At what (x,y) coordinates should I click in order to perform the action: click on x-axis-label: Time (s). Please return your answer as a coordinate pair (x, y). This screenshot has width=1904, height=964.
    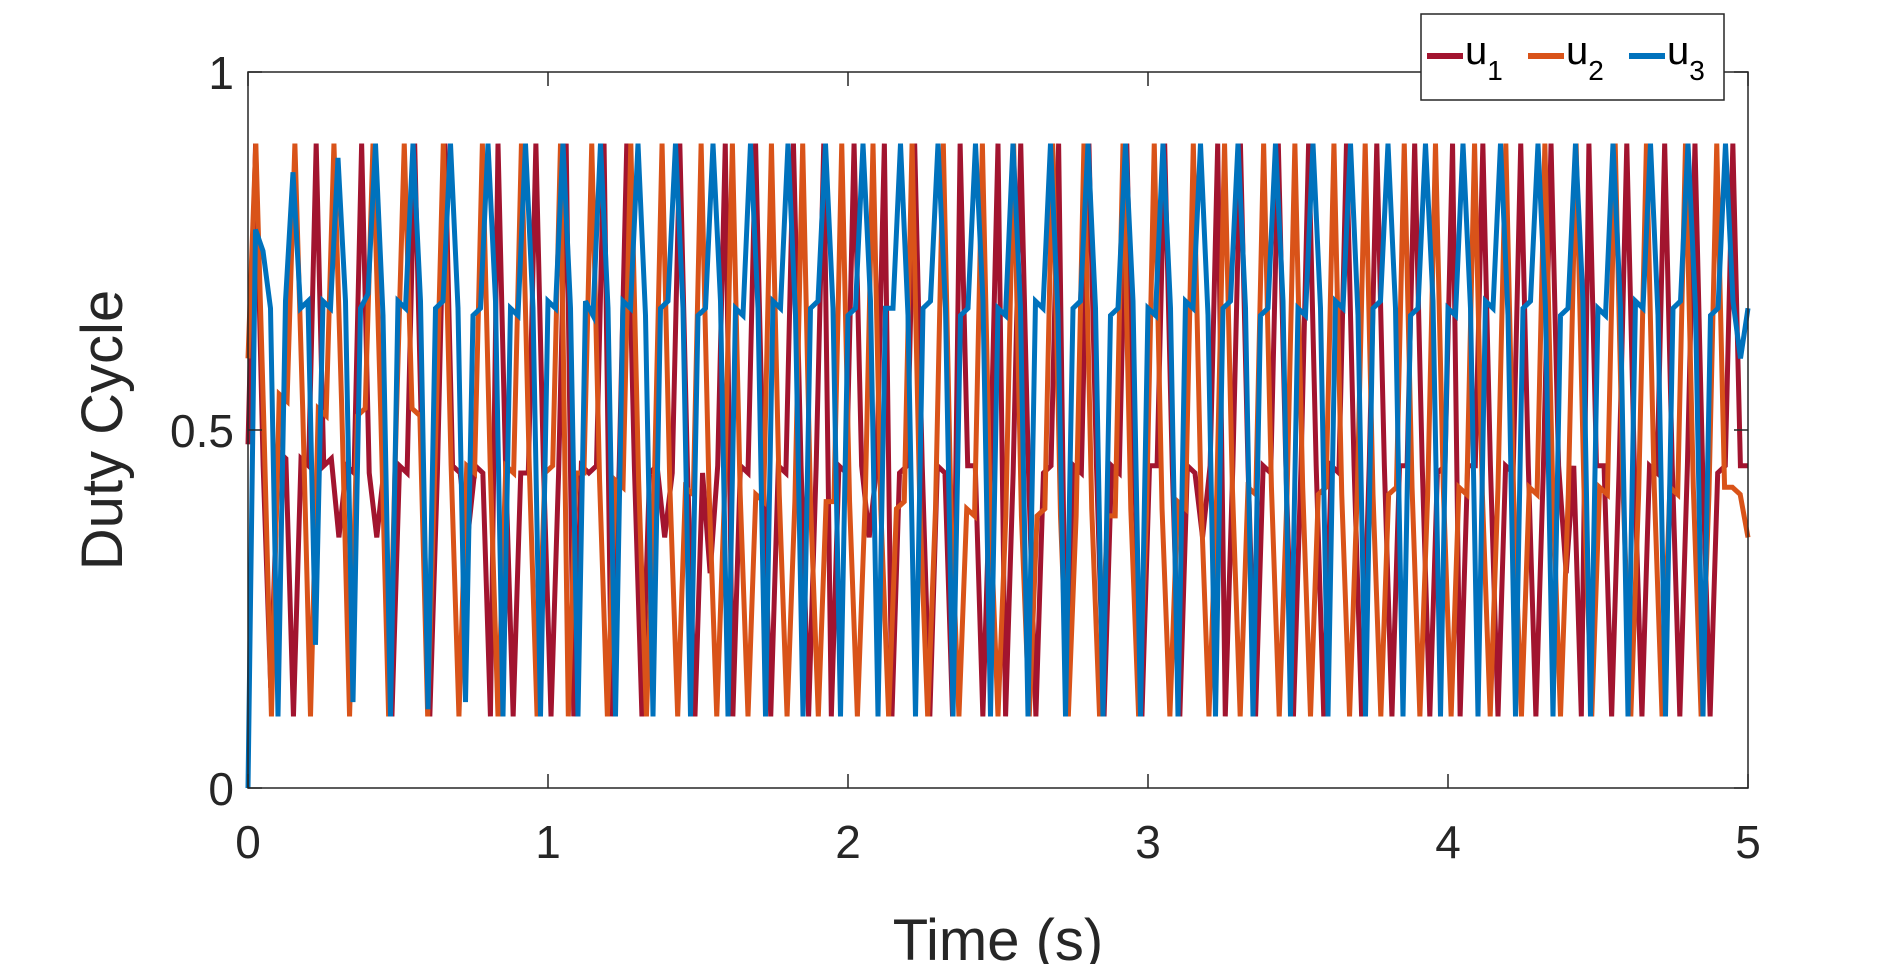
    Looking at the image, I should click on (998, 936).